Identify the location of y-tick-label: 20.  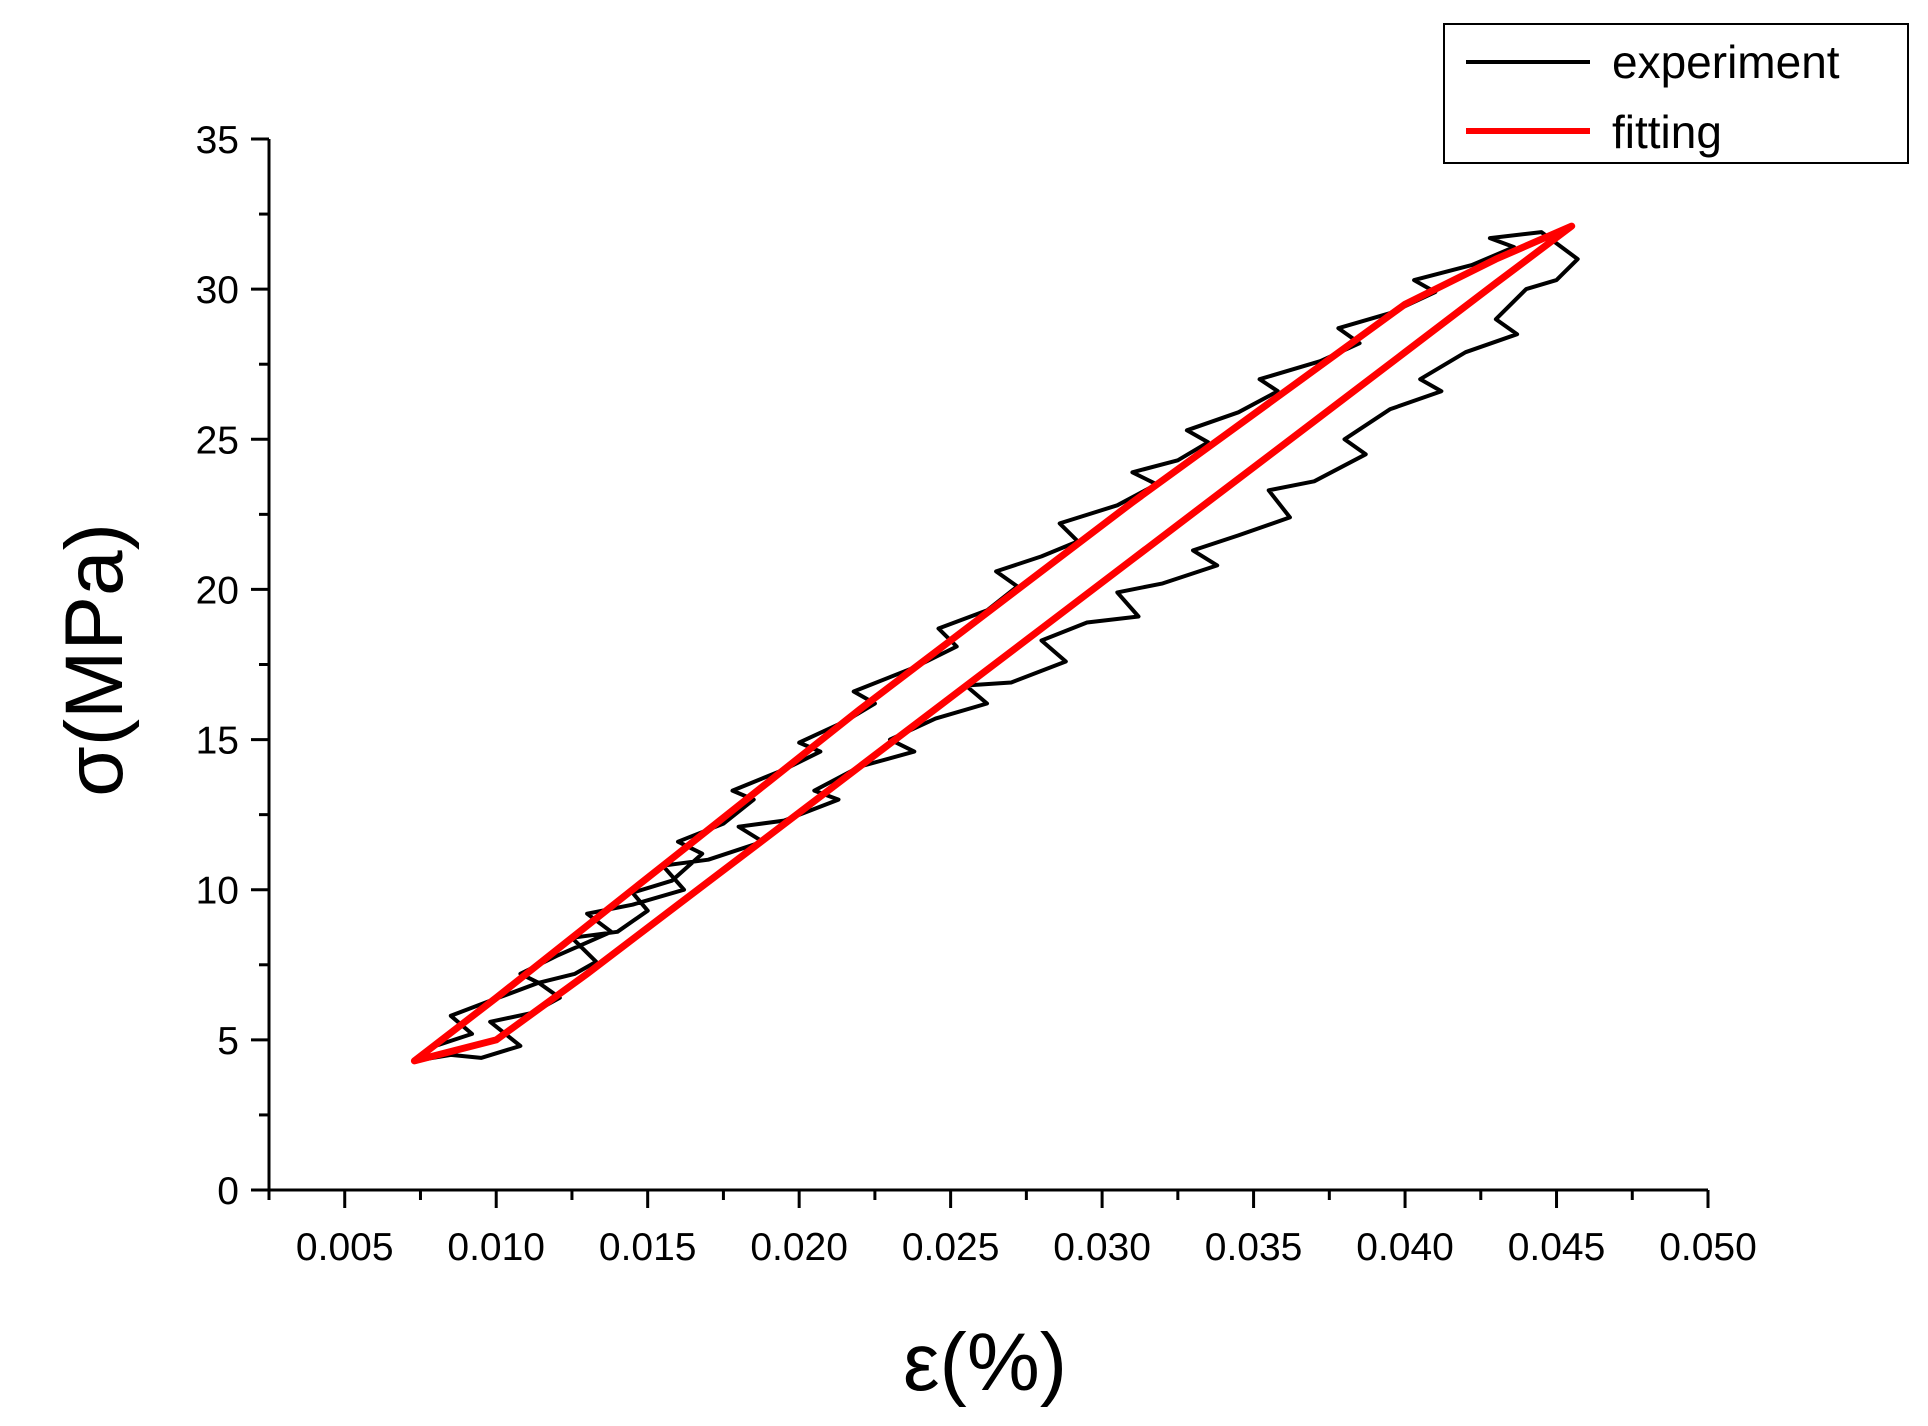
(217, 590).